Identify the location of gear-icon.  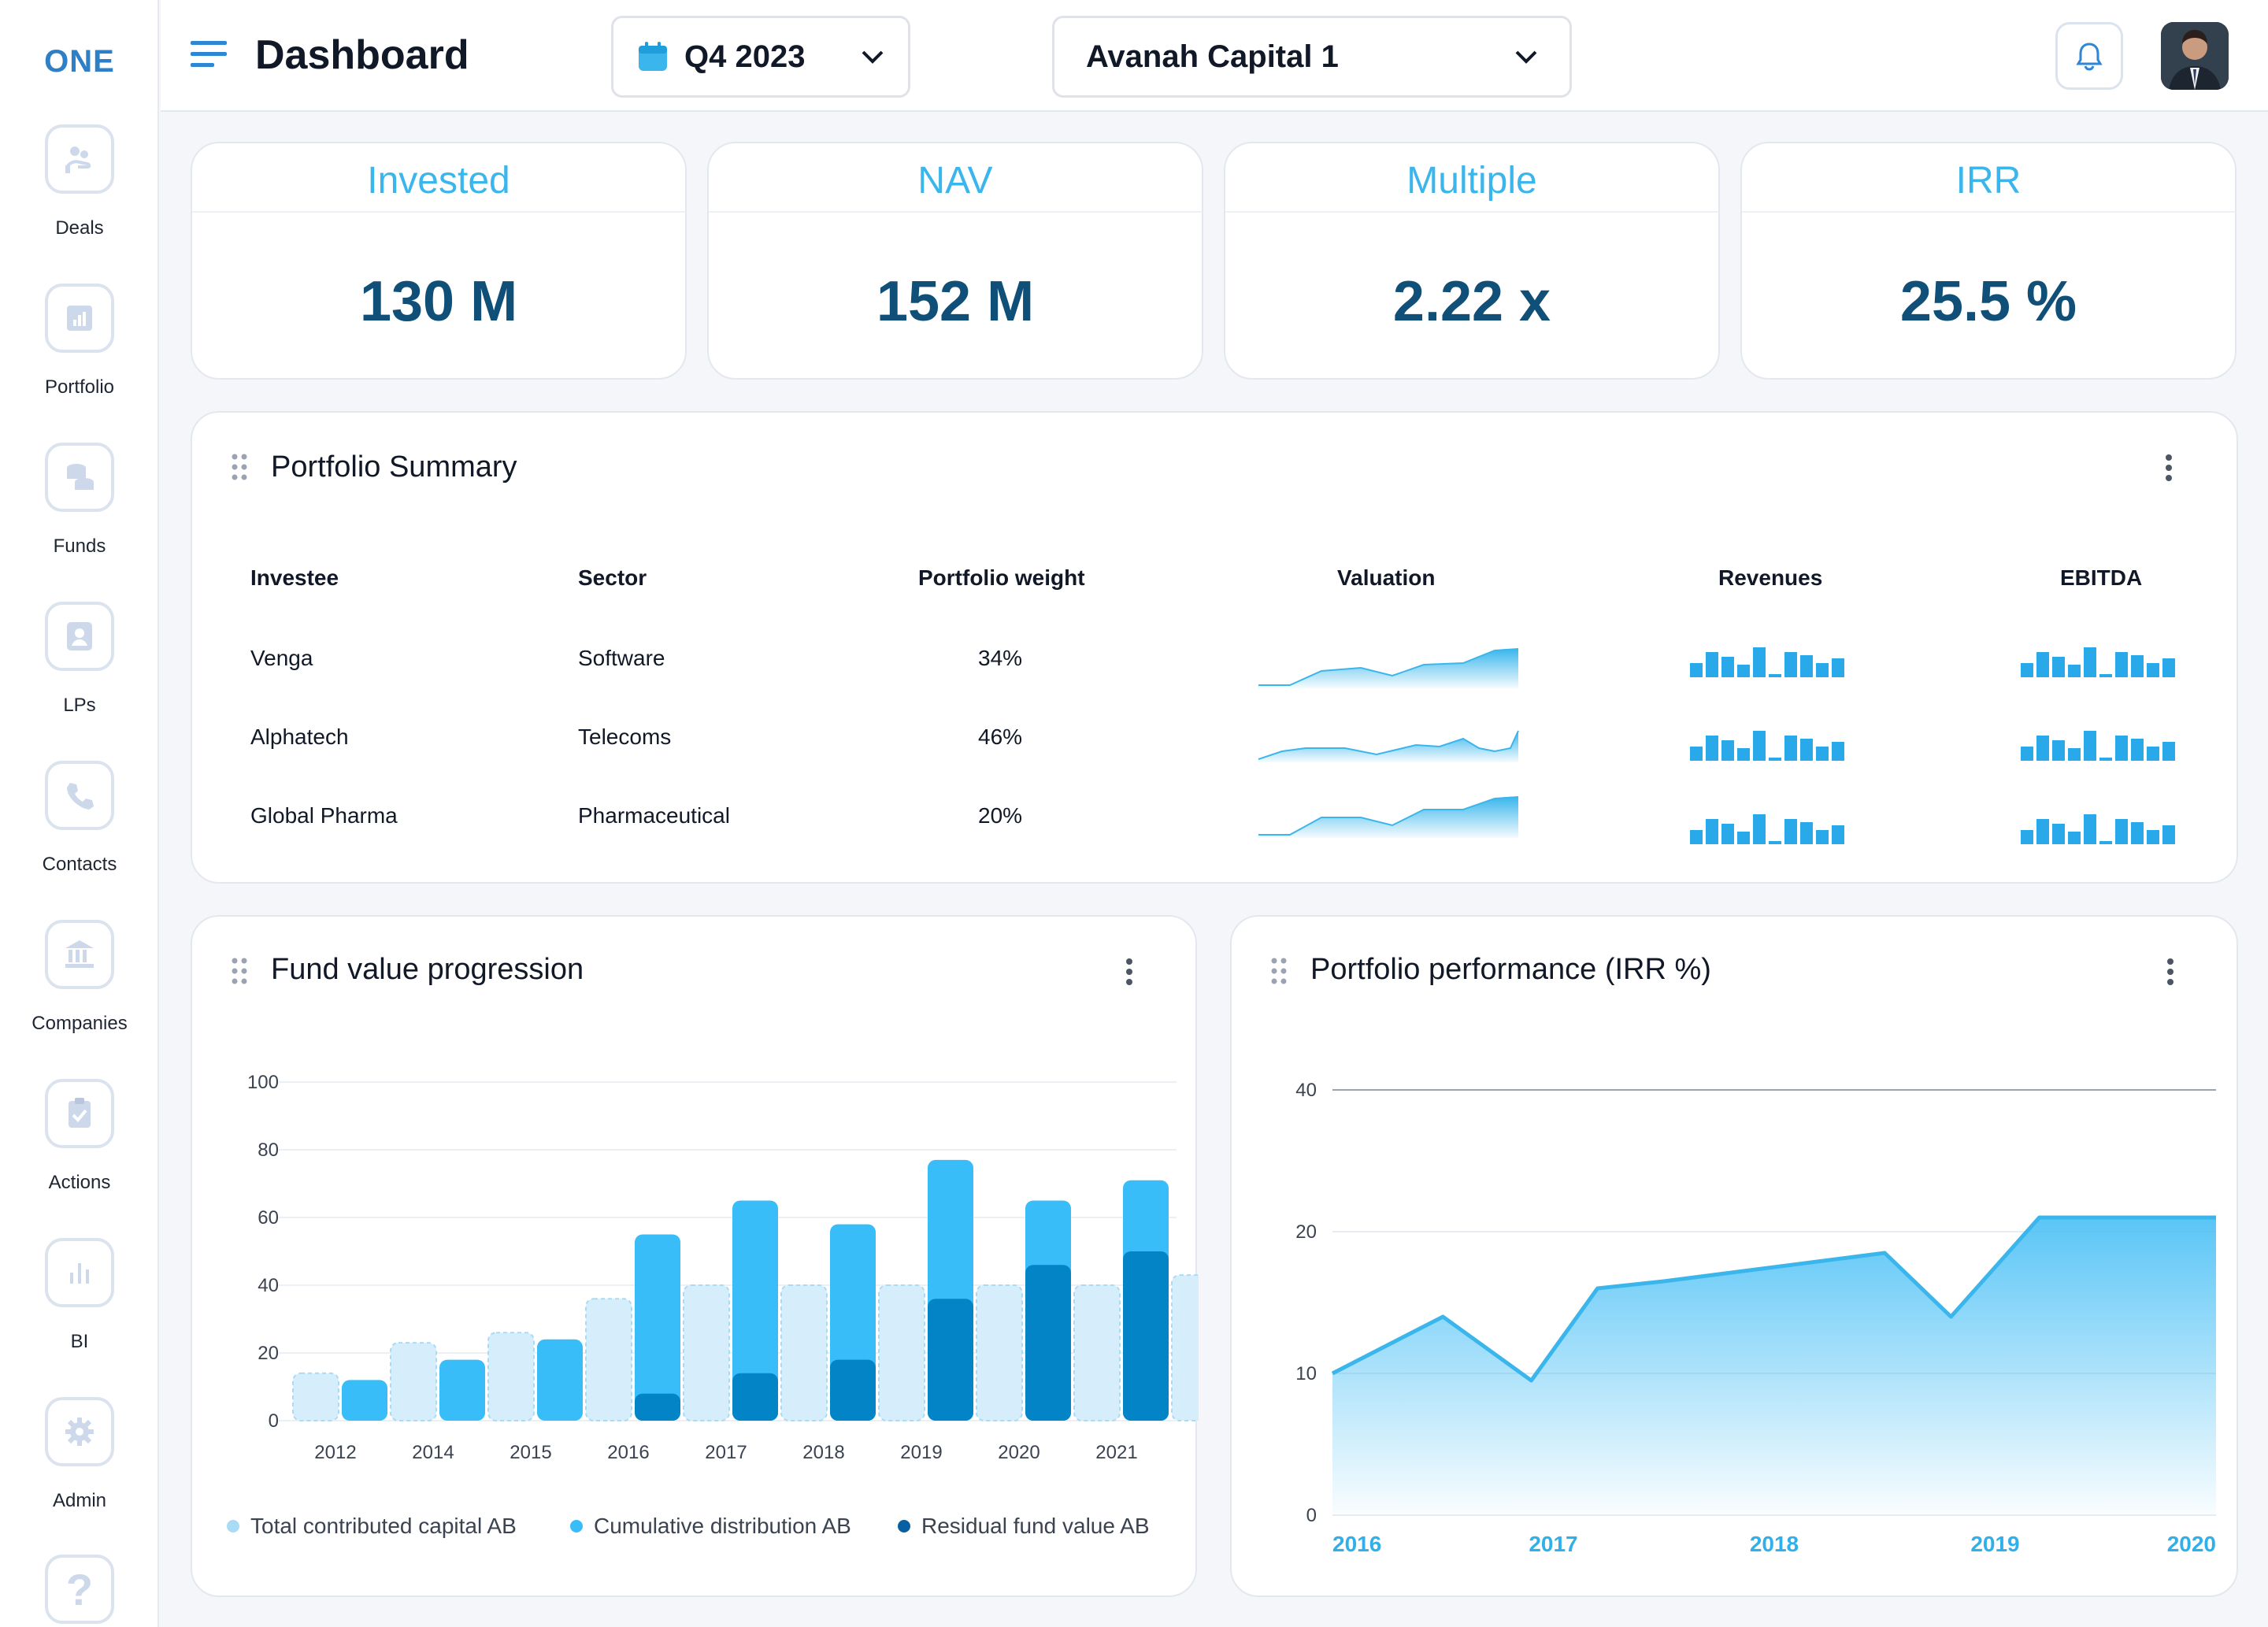
(79, 1432).